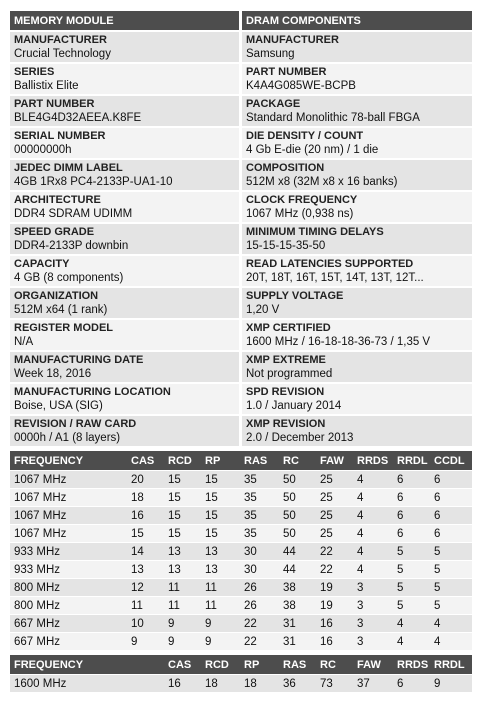 The height and width of the screenshot is (704, 482). Describe the element at coordinates (53, 374) in the screenshot. I see `field-value: Week 18, 2016` at that location.